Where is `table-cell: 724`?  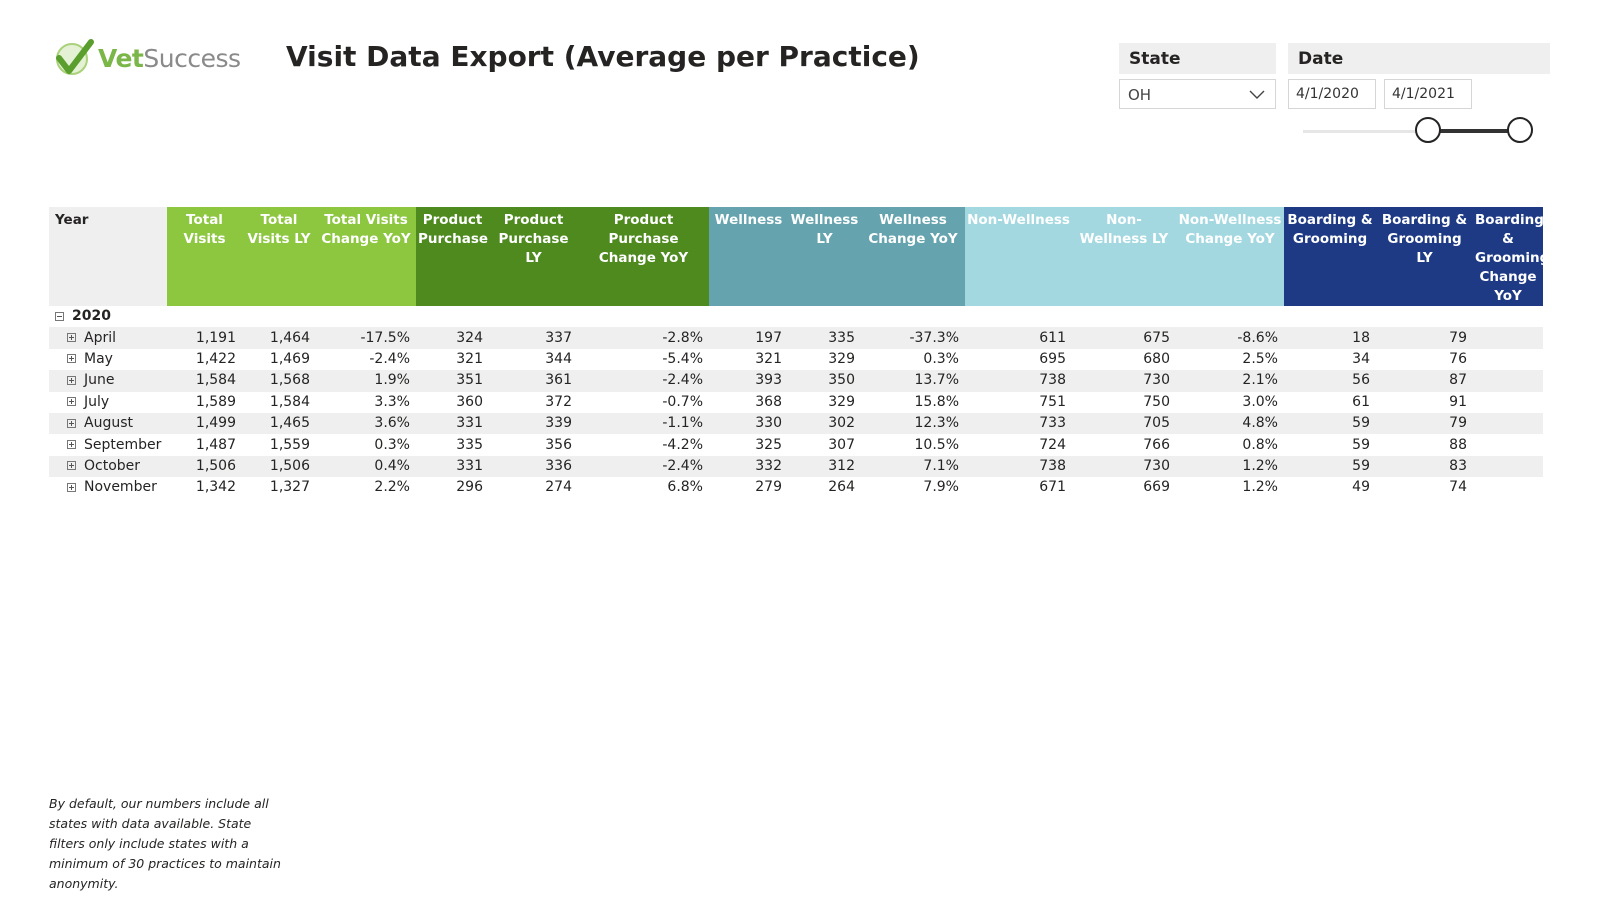 table-cell: 724 is located at coordinates (1052, 444).